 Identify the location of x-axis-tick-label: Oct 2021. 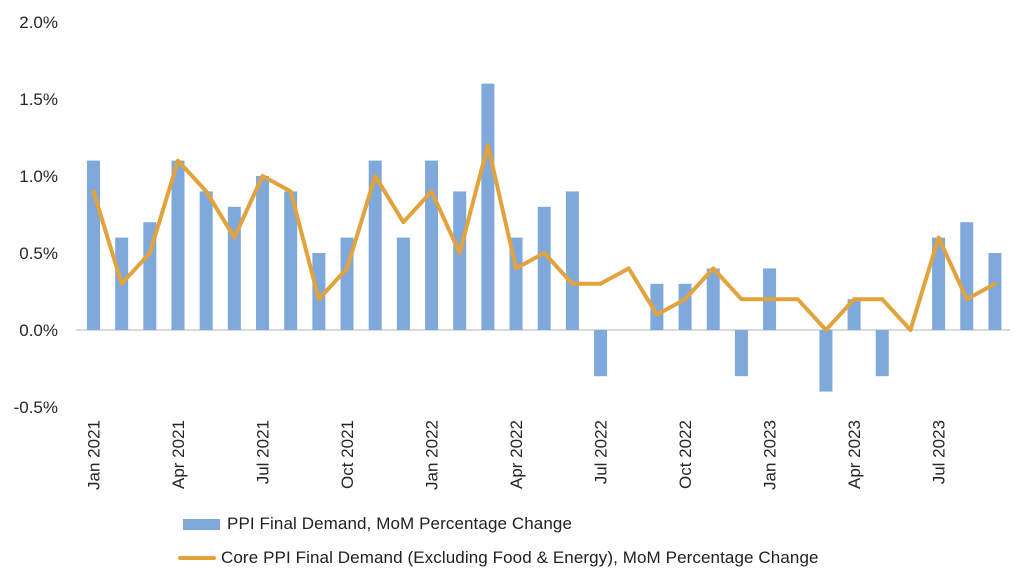
(347, 454).